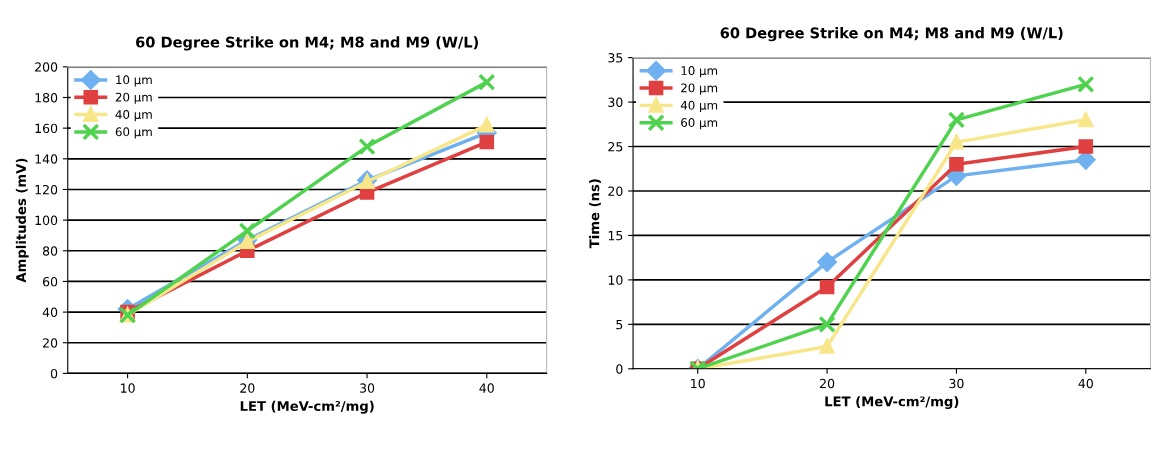  What do you see at coordinates (50, 312) in the screenshot?
I see `y-tick-label: 40` at bounding box center [50, 312].